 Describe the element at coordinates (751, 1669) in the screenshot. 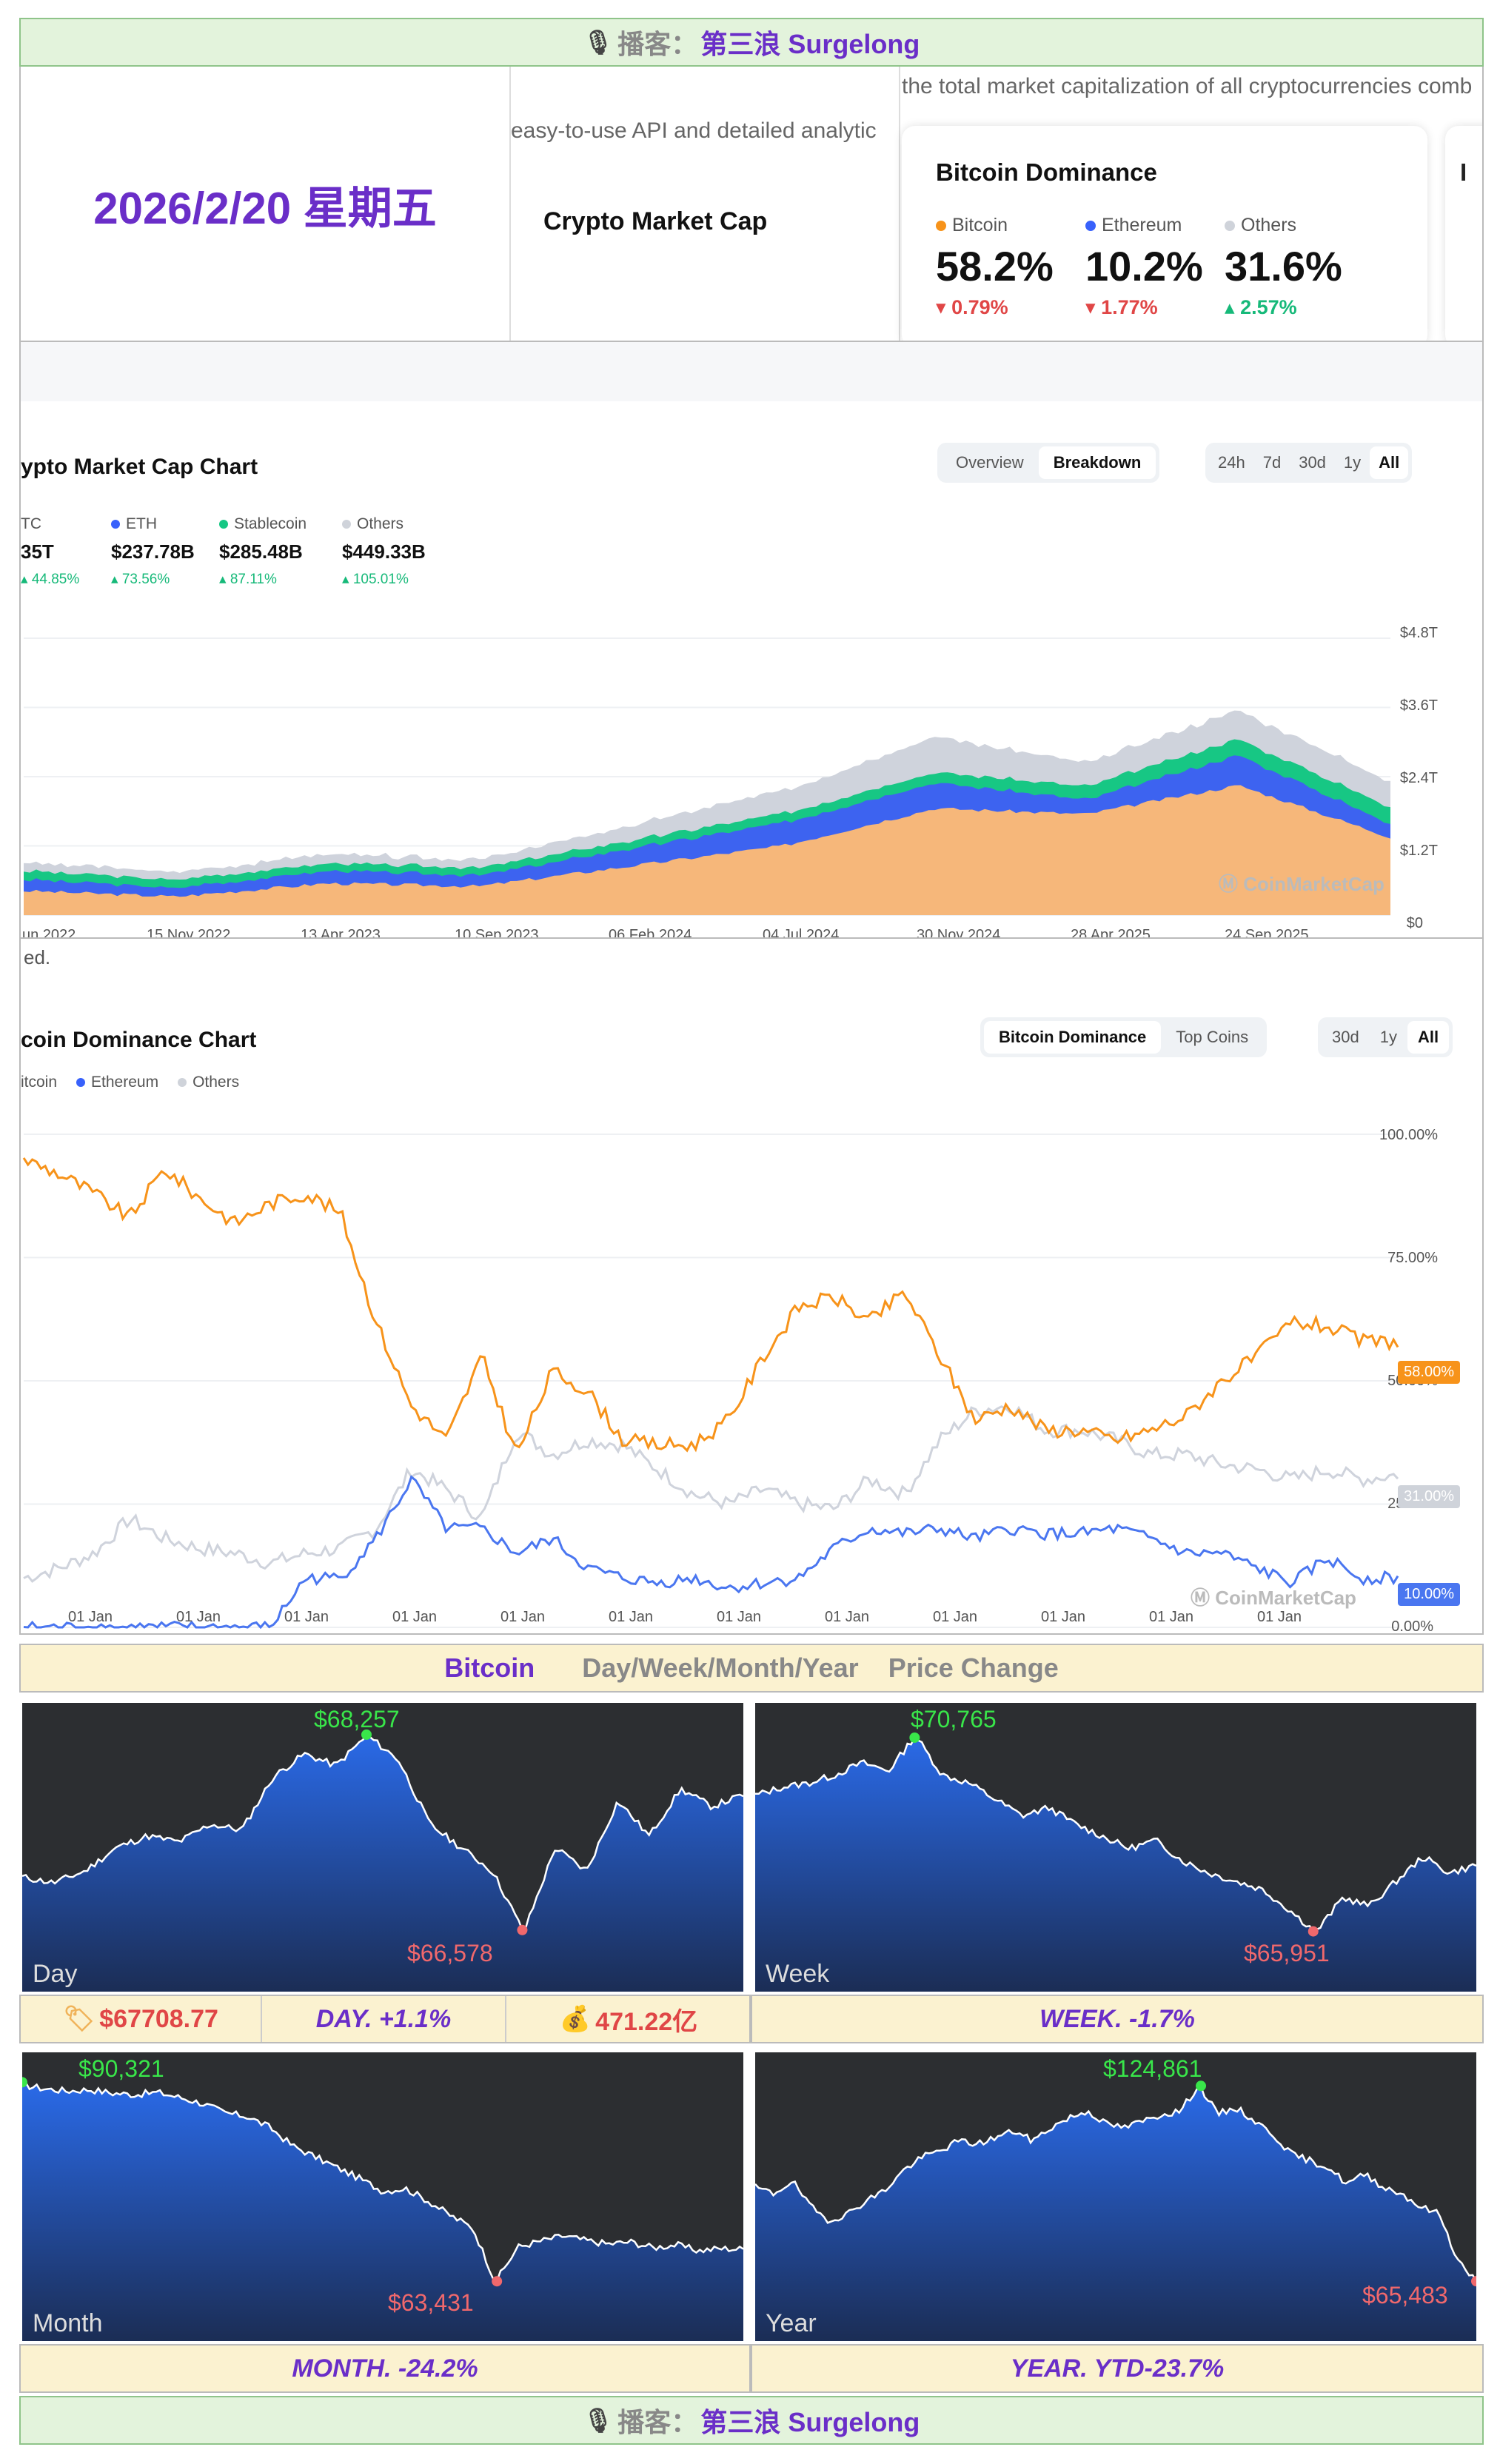

I see `price-change-header: Bitcoin Day/Week/Month/Year Price Change` at that location.